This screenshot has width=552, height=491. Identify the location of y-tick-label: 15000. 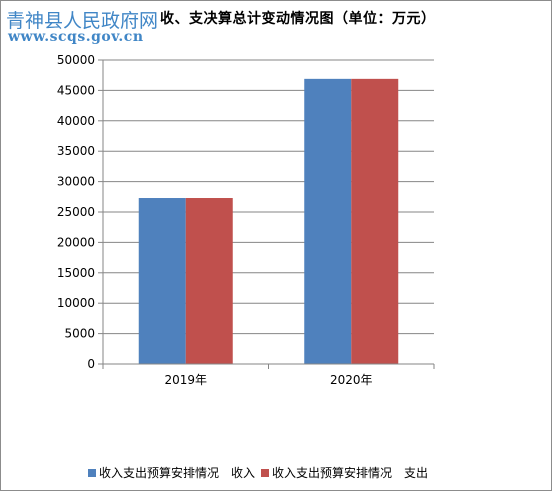
(76, 273).